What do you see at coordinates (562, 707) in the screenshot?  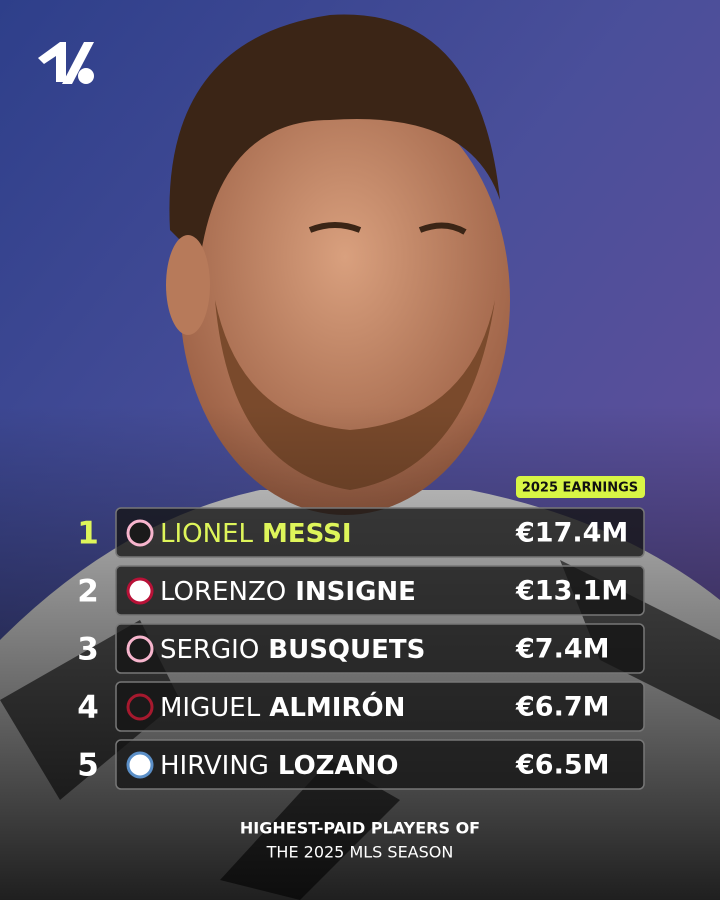 I see `earnings: €6.7M` at bounding box center [562, 707].